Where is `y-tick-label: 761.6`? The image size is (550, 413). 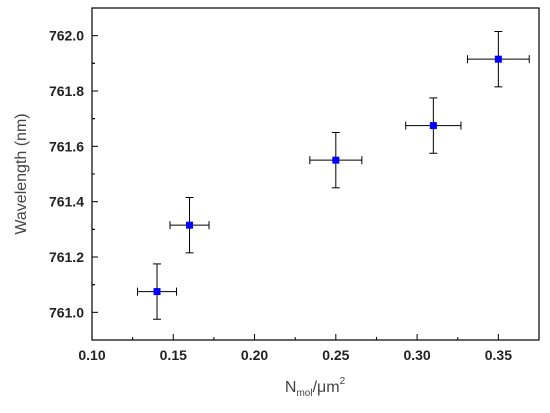
y-tick-label: 761.6 is located at coordinates (66, 146).